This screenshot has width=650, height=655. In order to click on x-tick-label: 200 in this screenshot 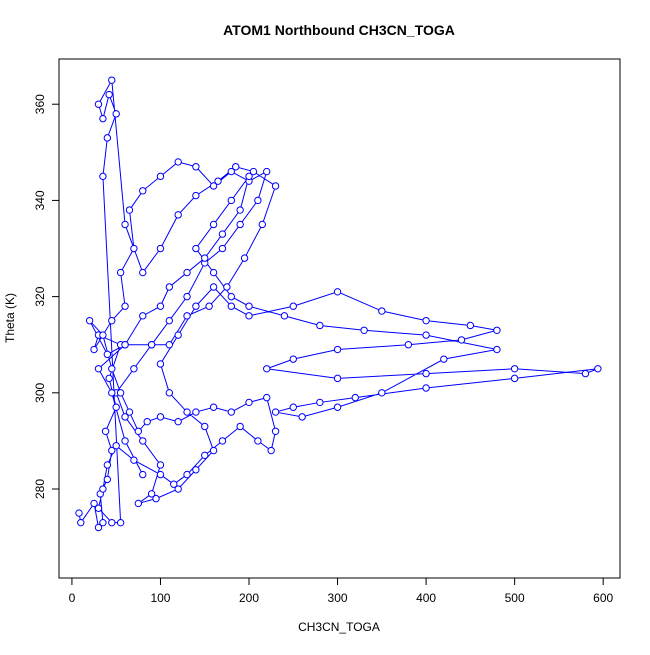, I will do `click(249, 598)`.